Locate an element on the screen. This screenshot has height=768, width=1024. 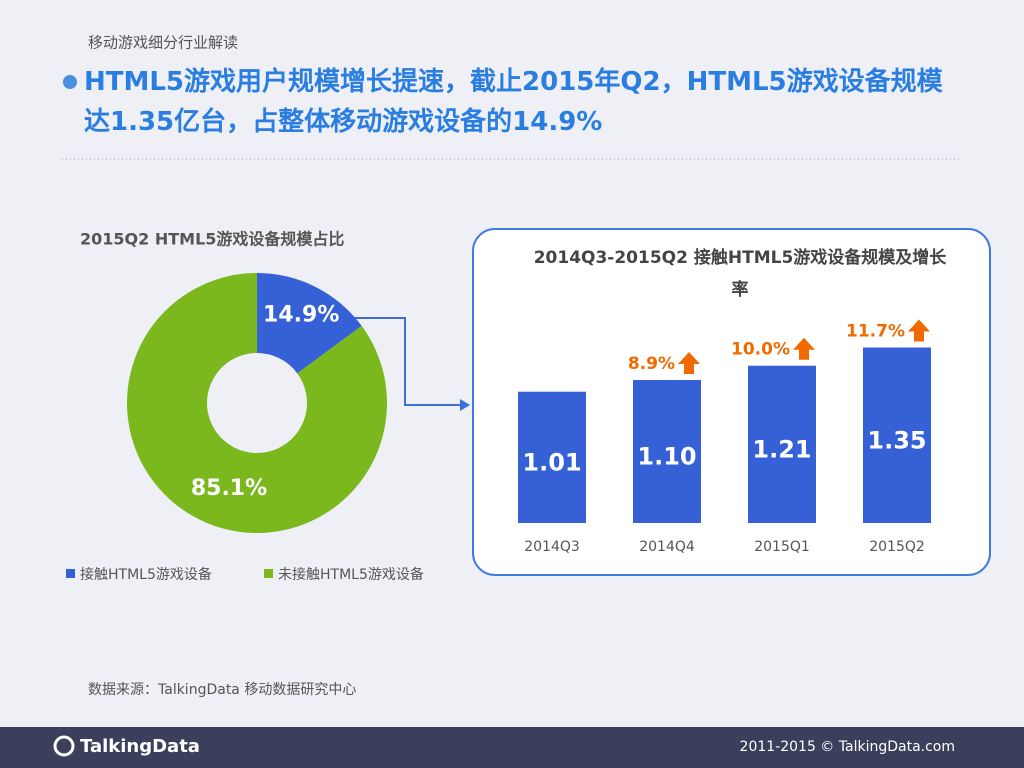
growth-label: 8.9% is located at coordinates (651, 364).